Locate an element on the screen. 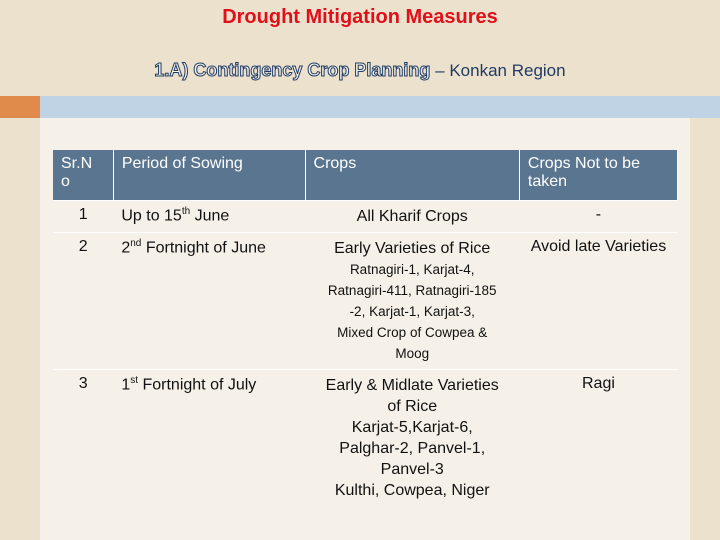  crop-detail: Moog is located at coordinates (412, 353).